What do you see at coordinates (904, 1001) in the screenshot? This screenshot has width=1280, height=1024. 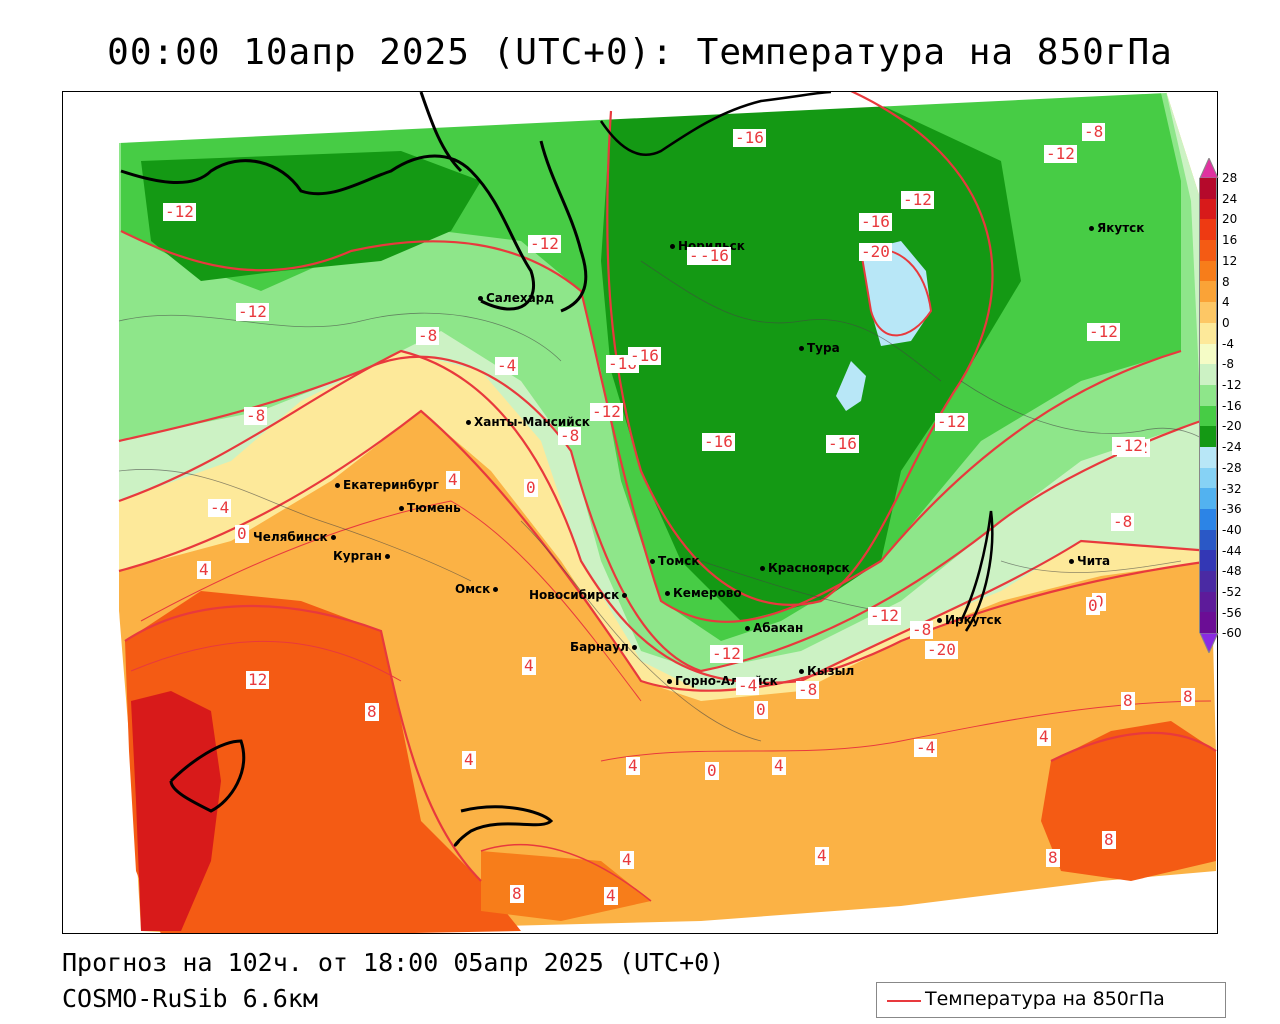 I see `legend-line-swatch` at bounding box center [904, 1001].